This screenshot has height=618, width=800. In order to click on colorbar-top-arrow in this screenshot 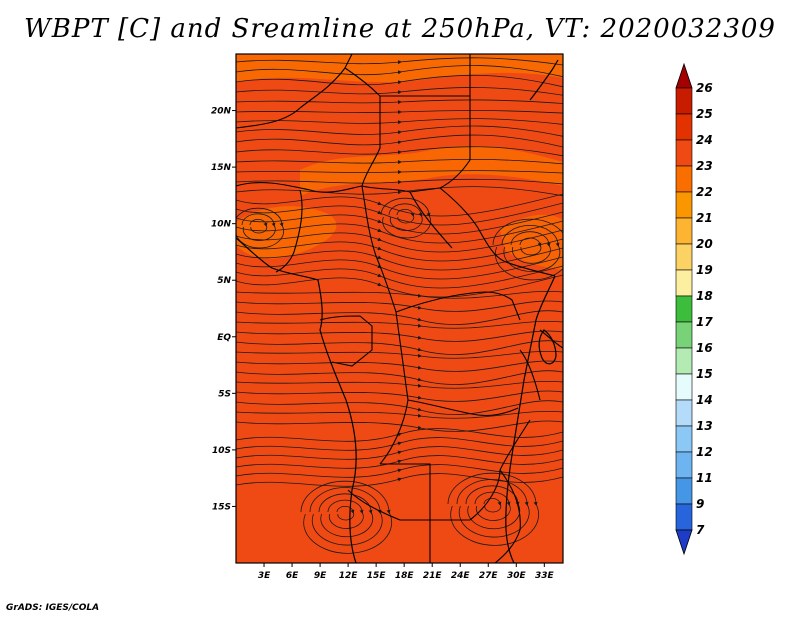, I will do `click(684, 75)`.